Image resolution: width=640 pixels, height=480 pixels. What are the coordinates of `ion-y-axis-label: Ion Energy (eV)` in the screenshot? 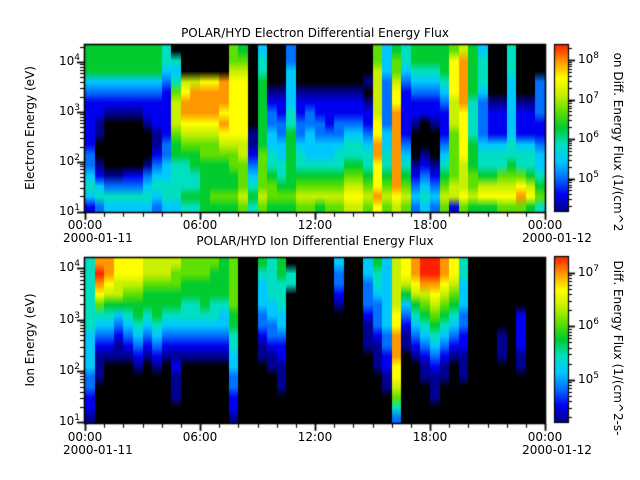 It's located at (30, 340).